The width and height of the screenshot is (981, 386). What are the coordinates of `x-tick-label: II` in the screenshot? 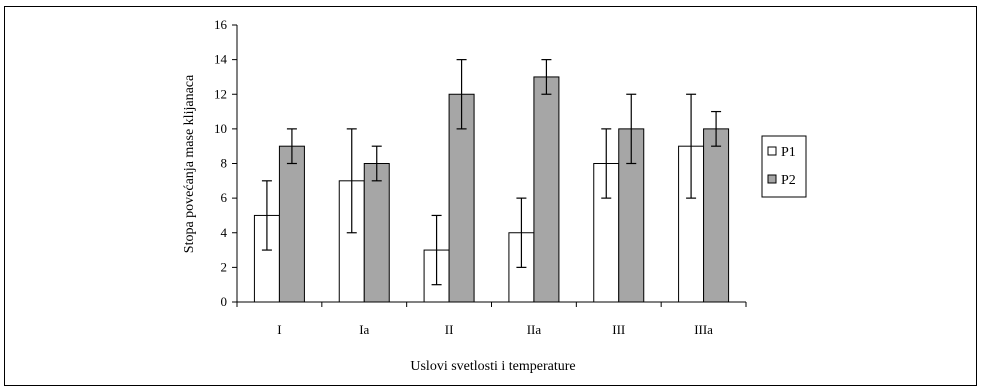 It's located at (449, 329).